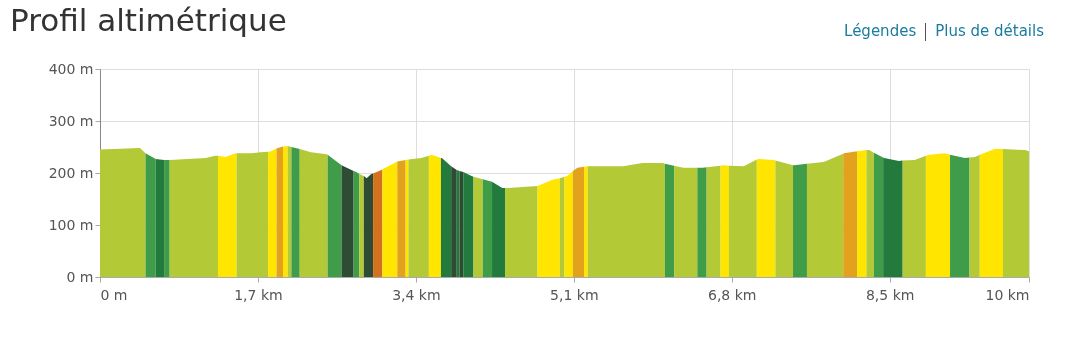  What do you see at coordinates (258, 294) in the screenshot?
I see `x-tick-label: 1,7 km` at bounding box center [258, 294].